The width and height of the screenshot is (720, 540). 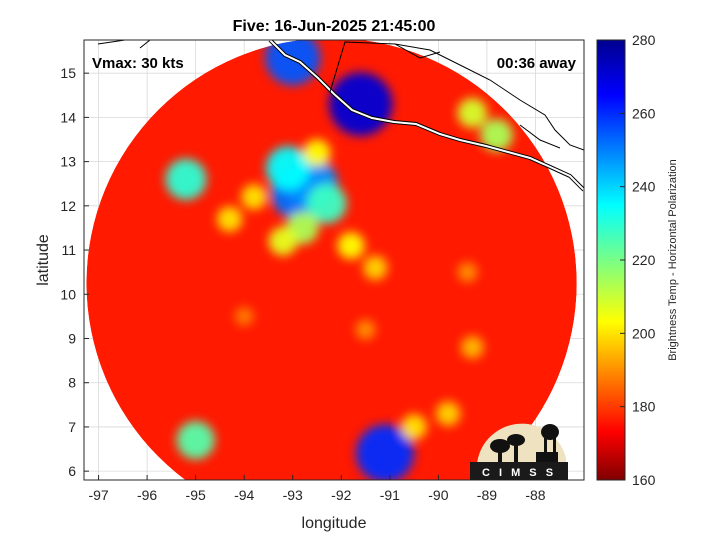 What do you see at coordinates (68, 250) in the screenshot?
I see `y-tick-label: 11` at bounding box center [68, 250].